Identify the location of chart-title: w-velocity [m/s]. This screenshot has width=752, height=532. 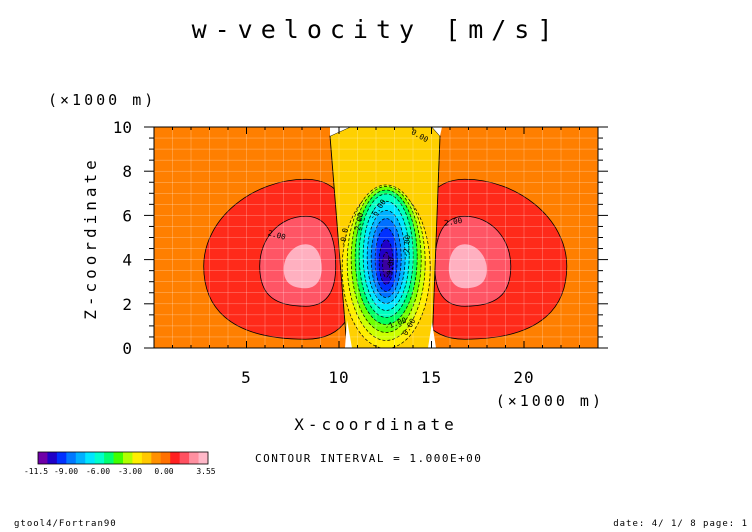
(376, 29).